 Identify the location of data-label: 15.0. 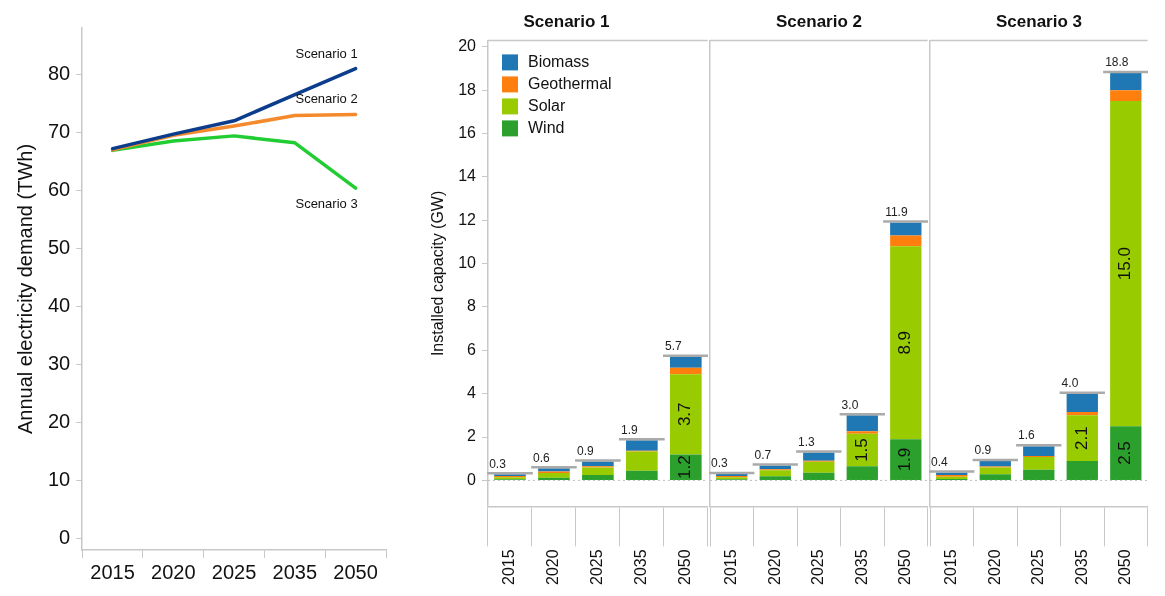
(1125, 264).